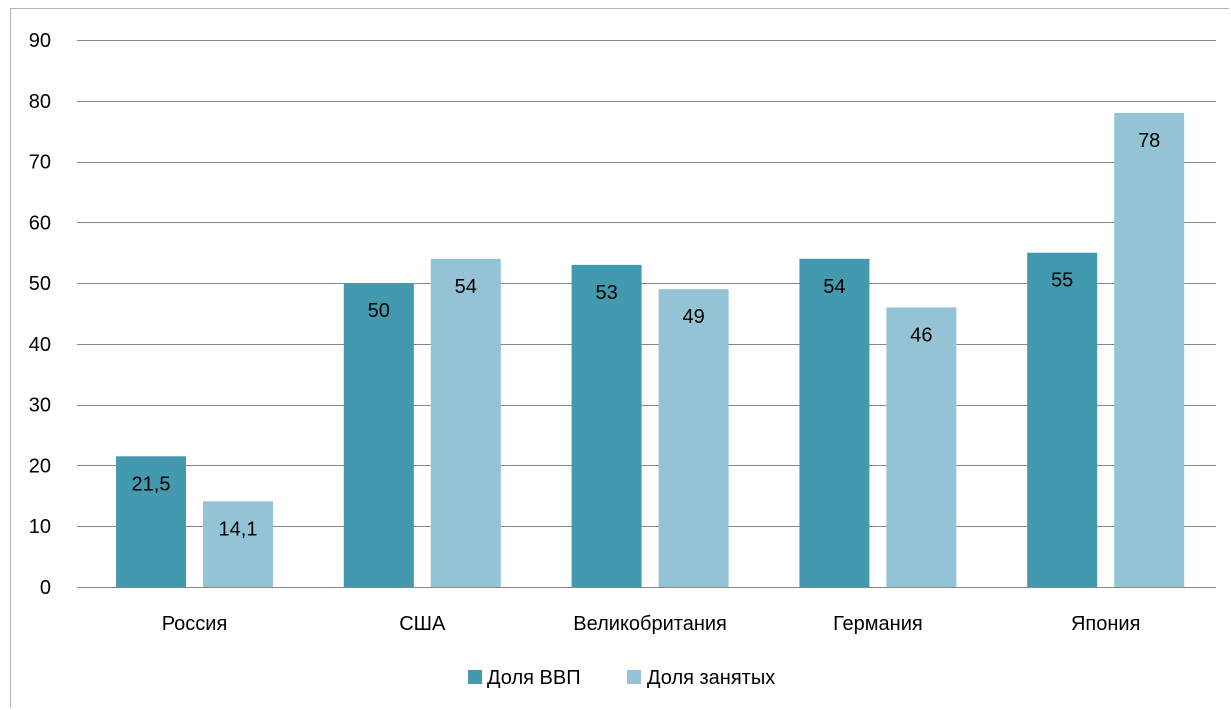 This screenshot has height=710, width=1231. I want to click on y-axis-tick-labels: 0 10 20 30 40 50 60 70 80 90, so click(40, 314).